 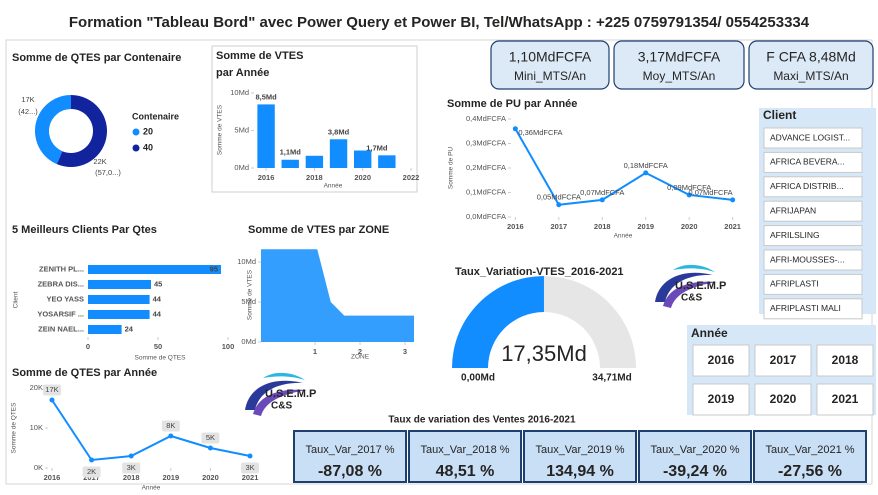 I want to click on data-label: 5K, so click(x=210, y=437).